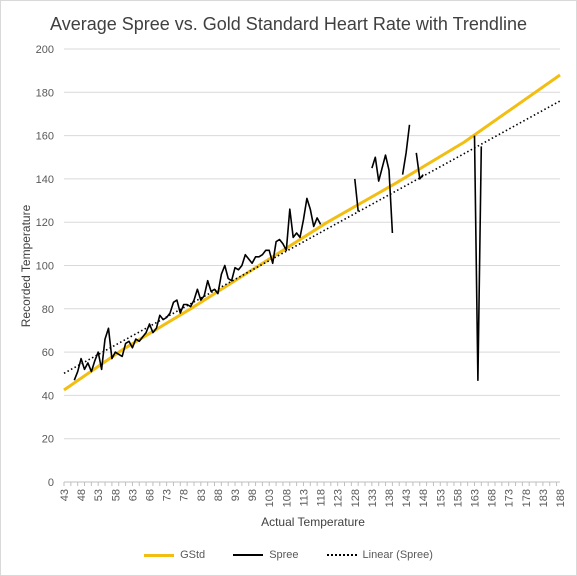 The width and height of the screenshot is (577, 576). What do you see at coordinates (544, 498) in the screenshot?
I see `x-tick-label: 183` at bounding box center [544, 498].